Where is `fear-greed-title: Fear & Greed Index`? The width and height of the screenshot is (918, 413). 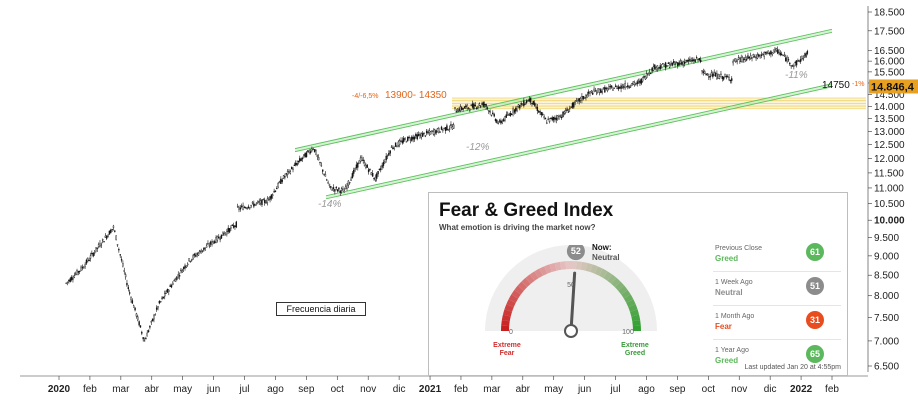
fear-greed-title: Fear & Greed Index is located at coordinates (526, 210).